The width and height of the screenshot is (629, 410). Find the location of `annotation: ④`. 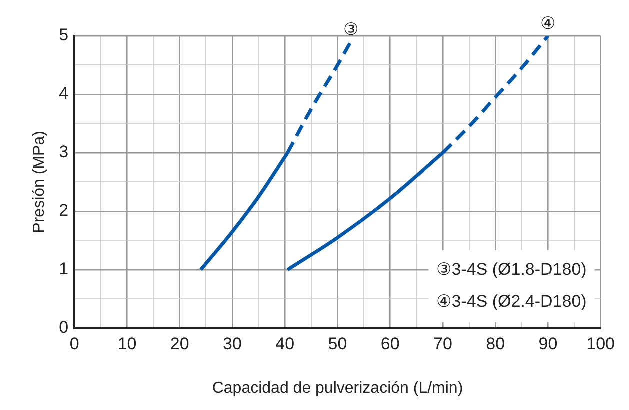

annotation: ④ is located at coordinates (548, 24).